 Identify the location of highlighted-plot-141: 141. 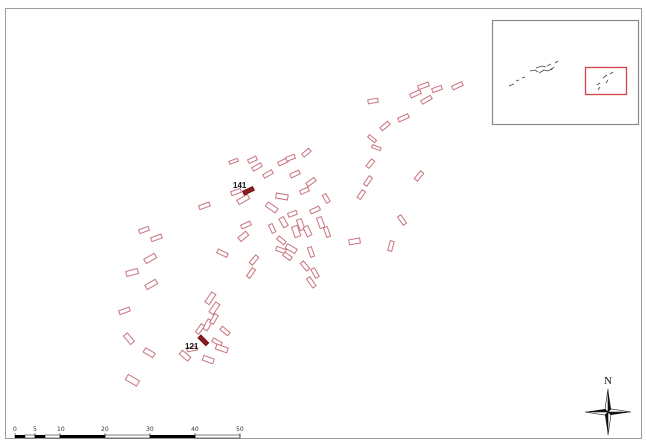
(244, 188).